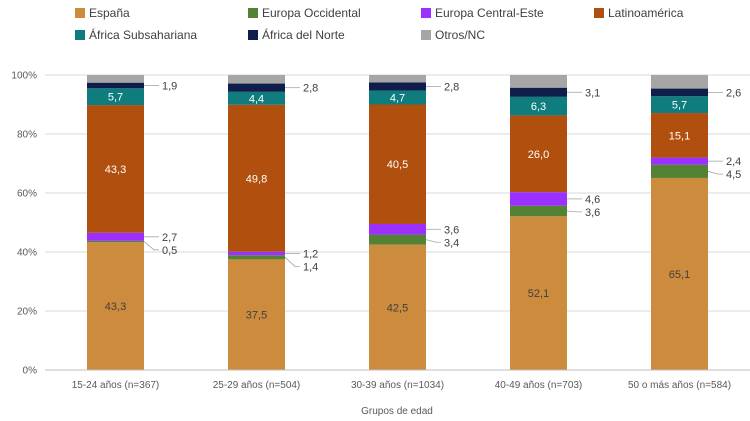 The image size is (750, 421). What do you see at coordinates (143, 34) in the screenshot?
I see `legend-label: África Subsahariana` at bounding box center [143, 34].